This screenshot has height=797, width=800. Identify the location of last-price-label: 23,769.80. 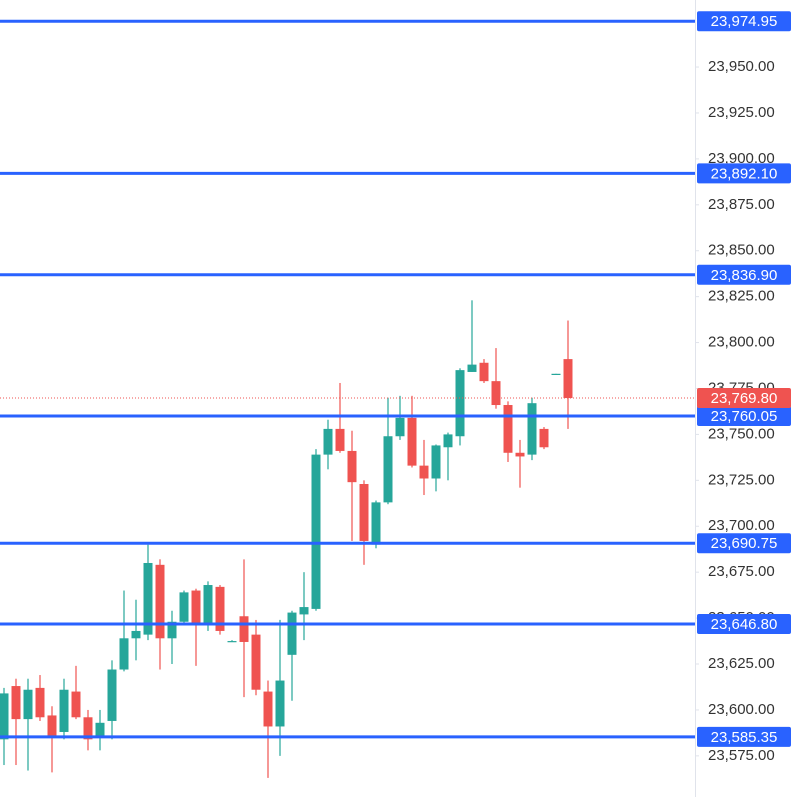
(744, 398).